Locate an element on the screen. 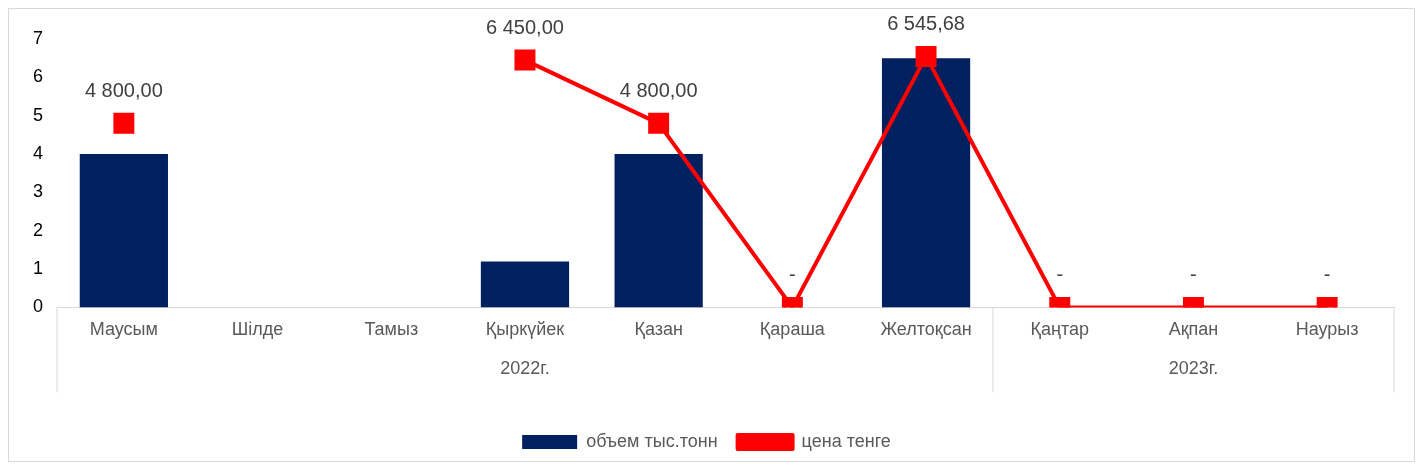  x-tick-label: Шілде is located at coordinates (257, 329).